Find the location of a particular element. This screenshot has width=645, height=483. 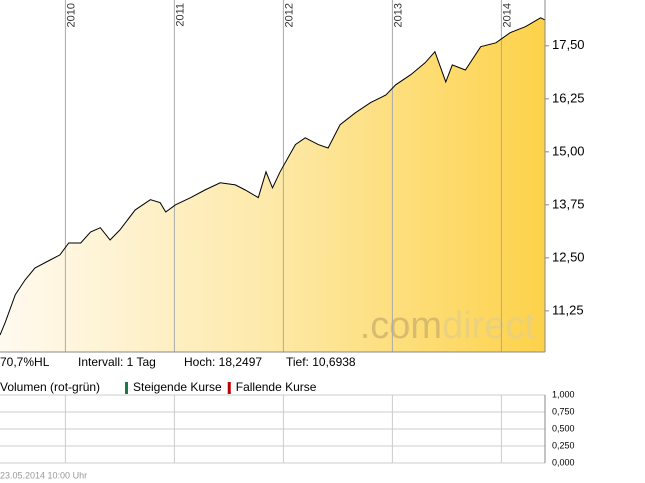

y-tick-label: 0,750 is located at coordinates (563, 411).